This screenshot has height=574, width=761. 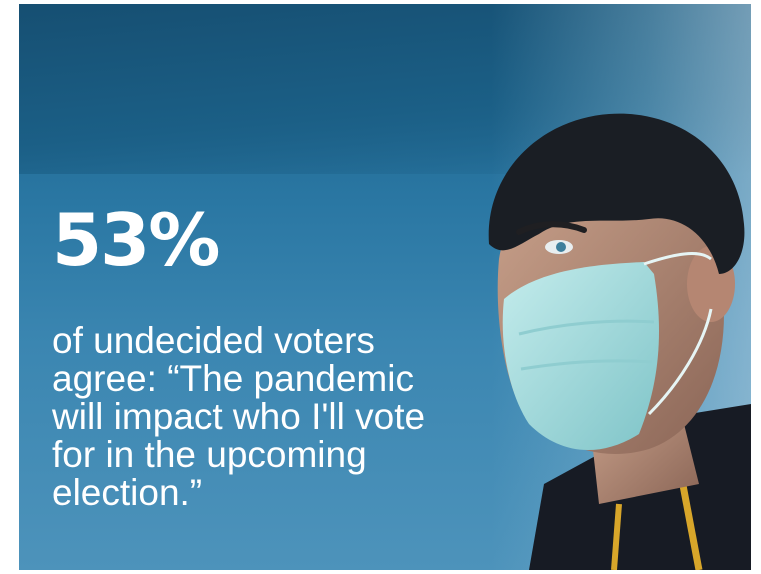 I want to click on surgical-mask, so click(x=580, y=356).